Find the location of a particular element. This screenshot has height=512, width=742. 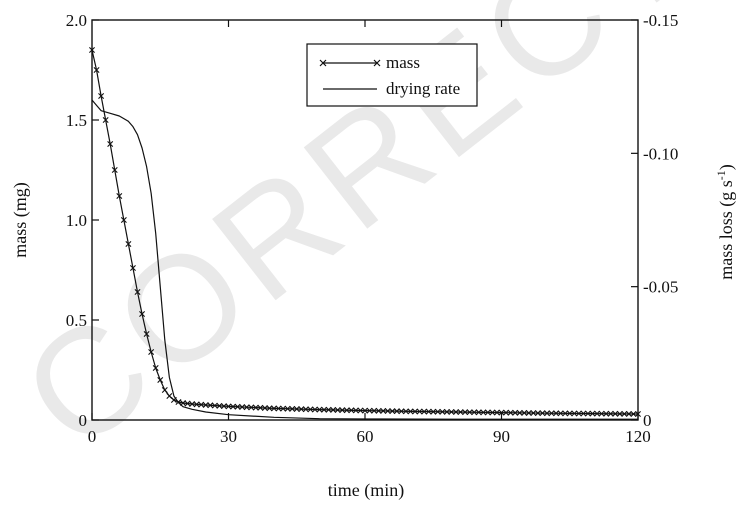

y-left-tick-label: 1.5 is located at coordinates (76, 120).